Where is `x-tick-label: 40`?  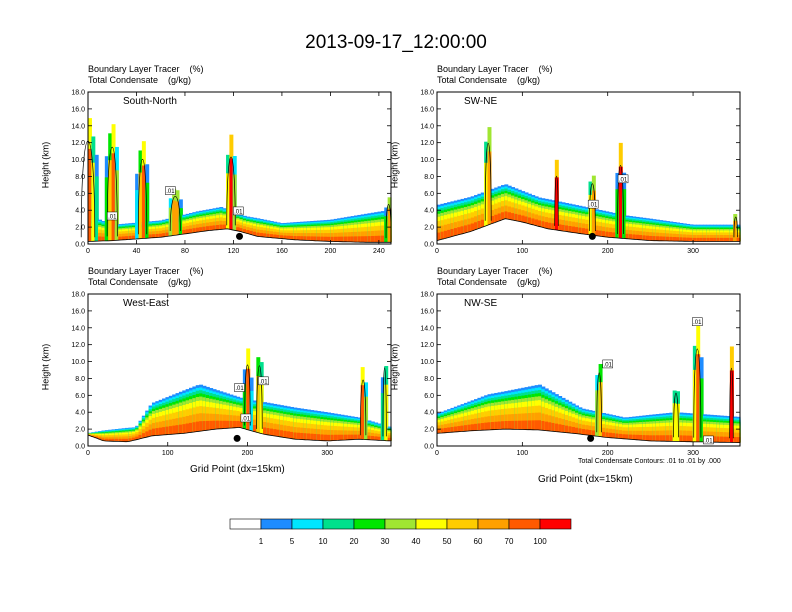
x-tick-label: 40 is located at coordinates (137, 251).